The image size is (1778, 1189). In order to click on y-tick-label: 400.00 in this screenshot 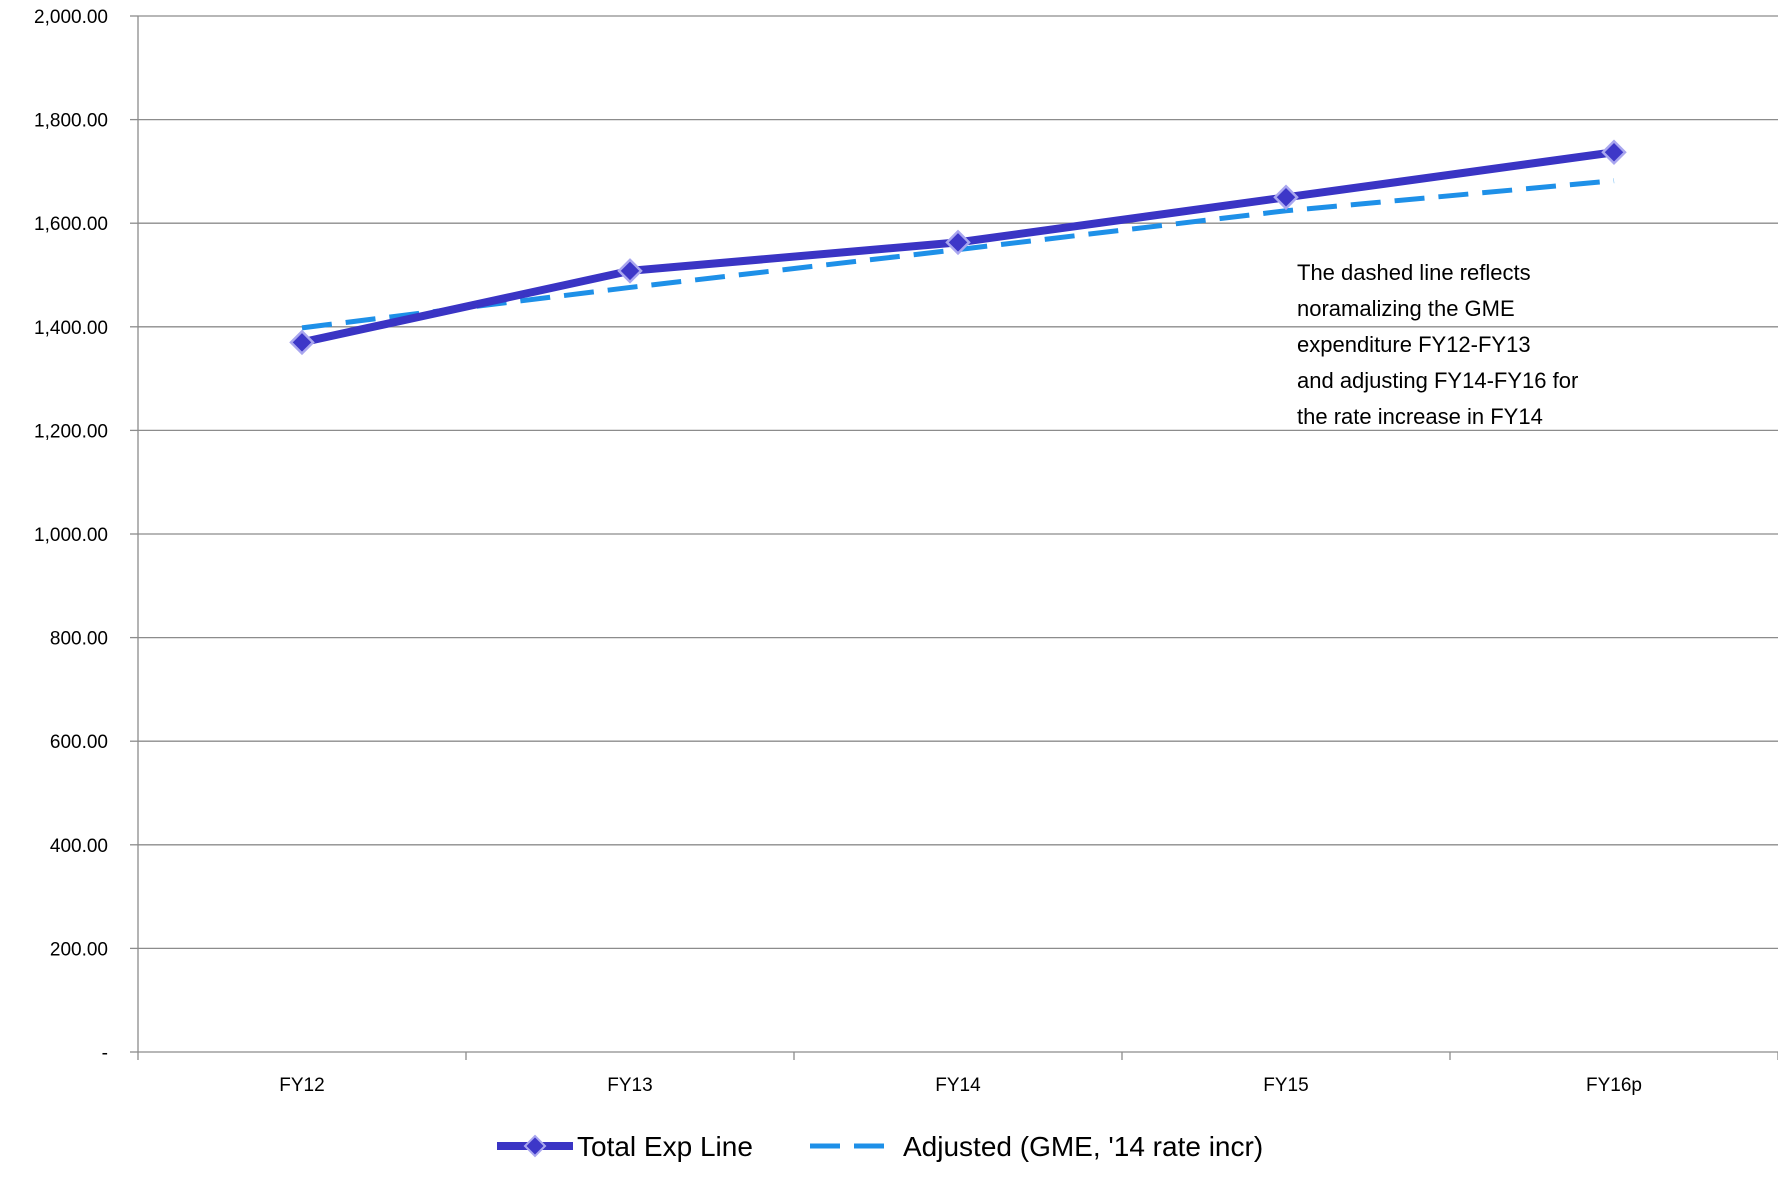, I will do `click(79, 846)`.